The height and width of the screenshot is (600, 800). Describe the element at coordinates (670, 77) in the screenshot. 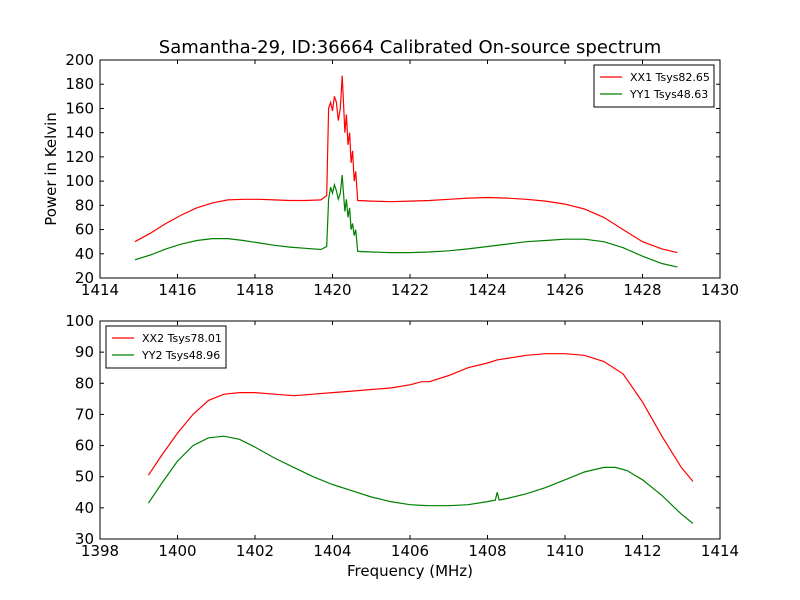

I see `legend-entry: XX1 Tsys82.65` at that location.